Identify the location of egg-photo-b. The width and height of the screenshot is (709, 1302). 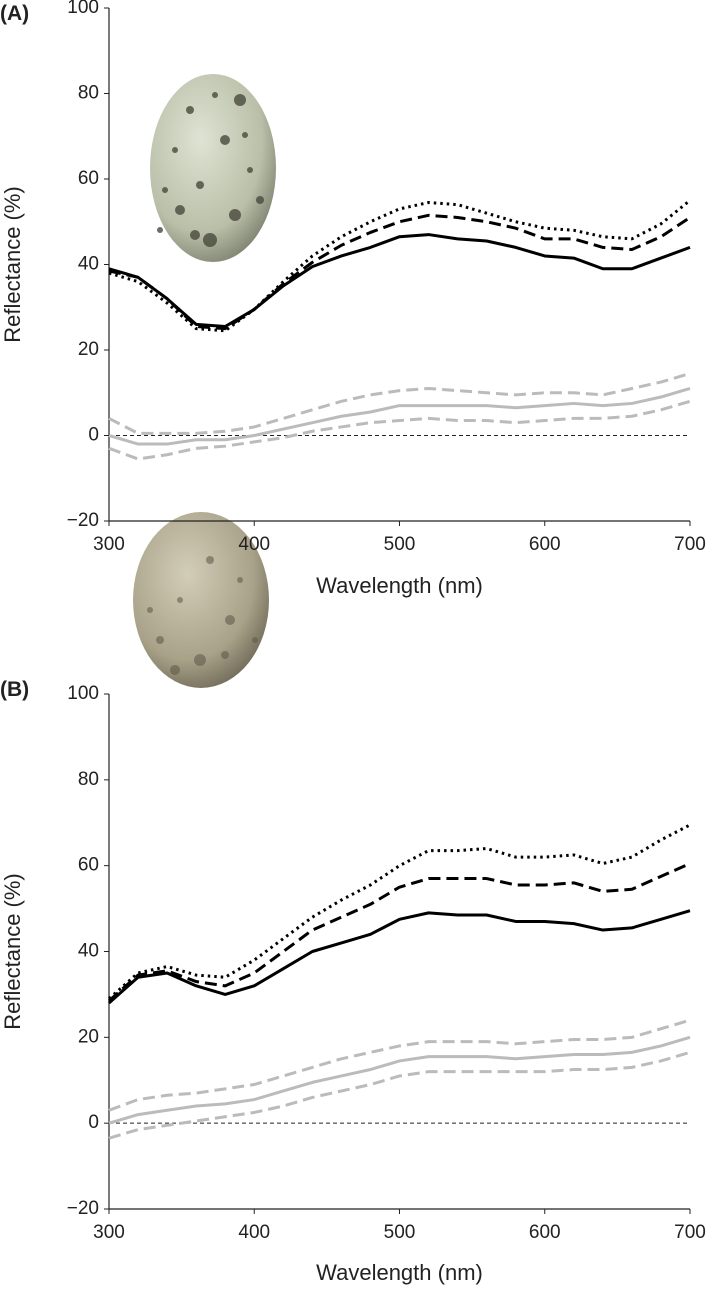
(201, 600).